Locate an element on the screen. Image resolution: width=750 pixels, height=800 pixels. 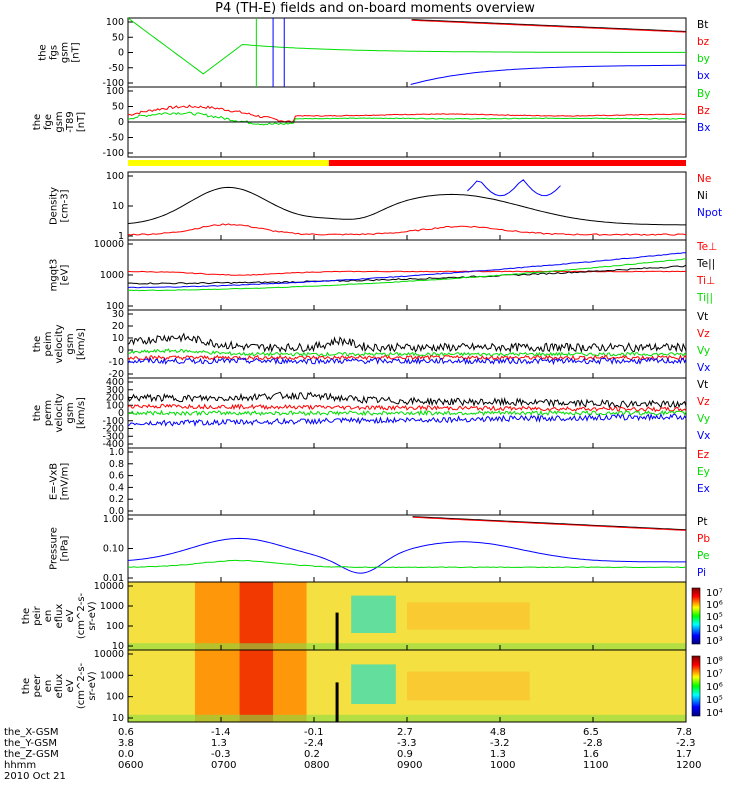
series-Ne is located at coordinates (407, 229).